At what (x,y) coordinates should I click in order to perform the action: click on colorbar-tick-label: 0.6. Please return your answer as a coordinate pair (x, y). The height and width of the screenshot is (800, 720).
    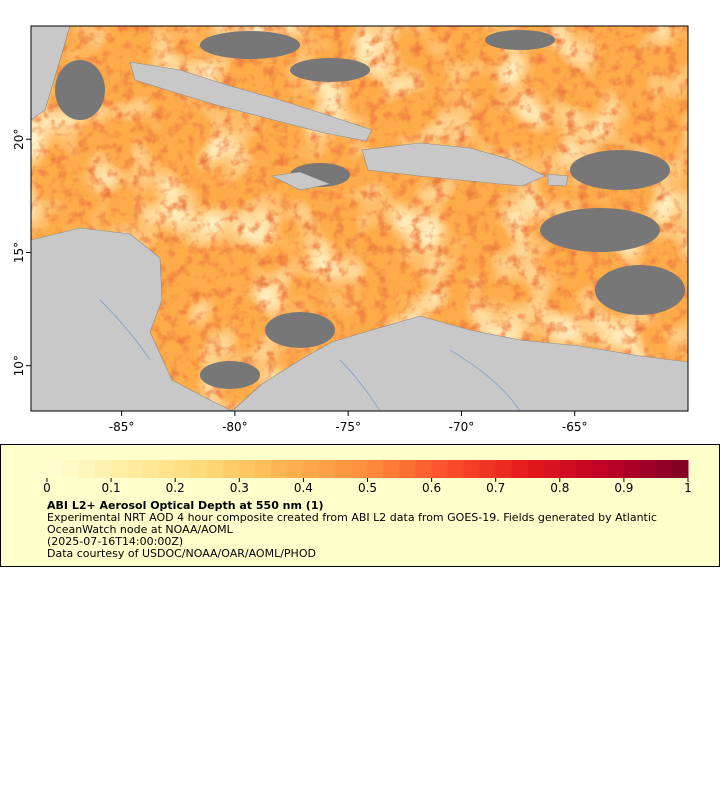
    Looking at the image, I should click on (431, 488).